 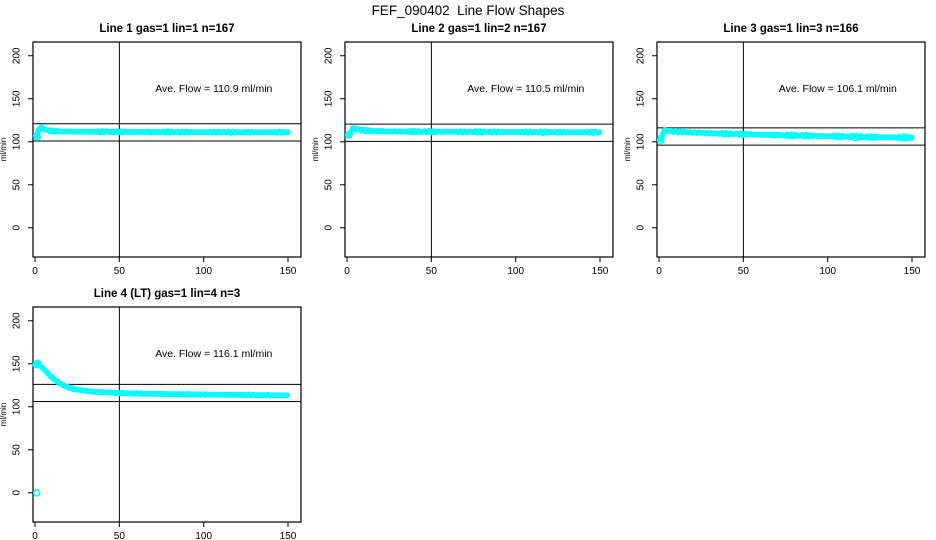 I want to click on subplot-title: Line 4 (LT) gas=1 lin=4 n=3, so click(x=167, y=294).